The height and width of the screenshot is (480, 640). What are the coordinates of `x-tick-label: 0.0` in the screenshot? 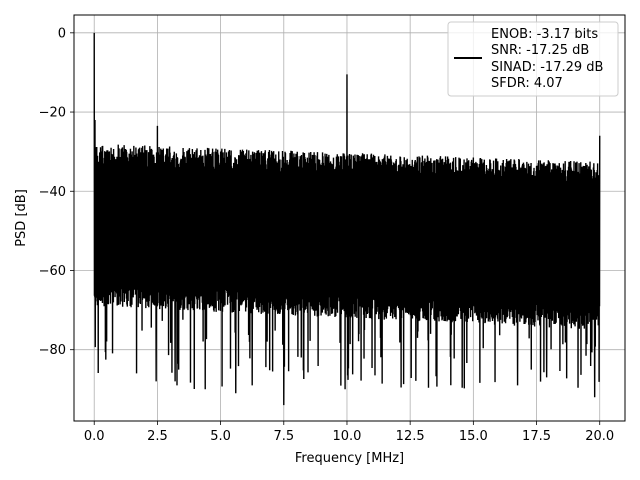 It's located at (94, 436).